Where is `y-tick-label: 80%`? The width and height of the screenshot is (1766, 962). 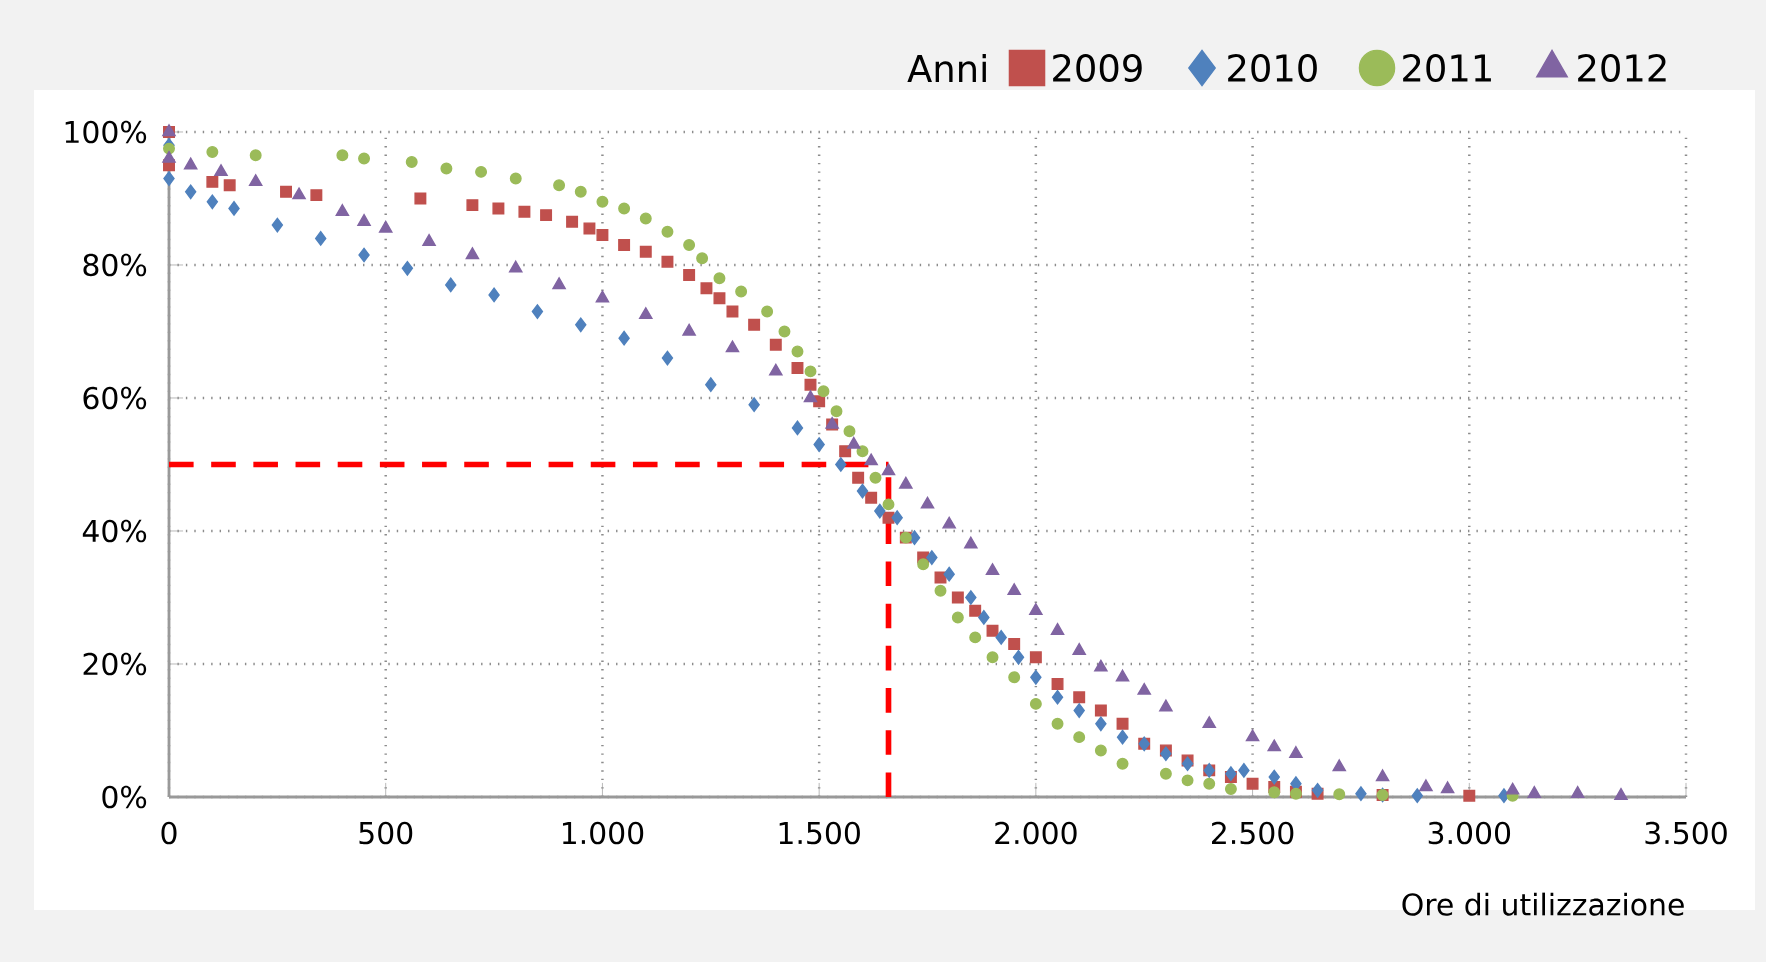
y-tick-label: 80% is located at coordinates (115, 265).